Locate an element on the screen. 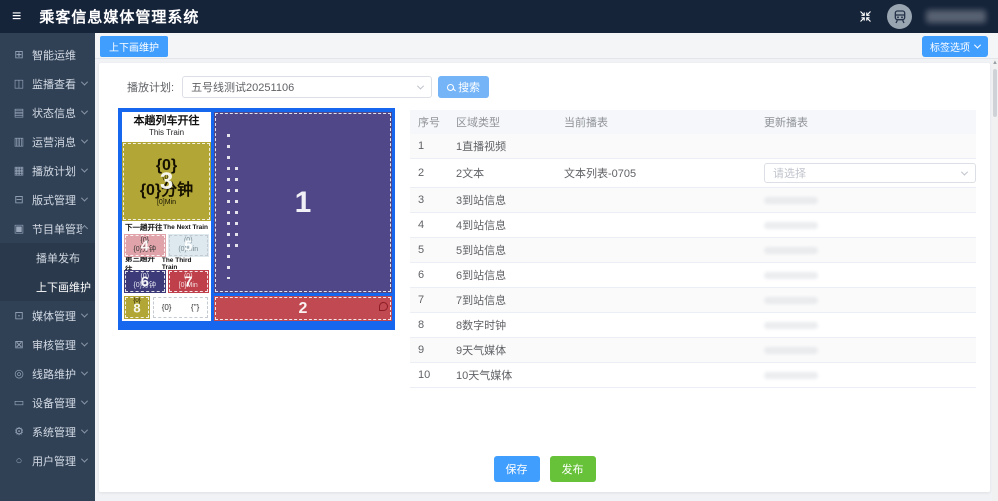 The width and height of the screenshot is (998, 501). preview-region-8: {0} 8 is located at coordinates (137, 307).